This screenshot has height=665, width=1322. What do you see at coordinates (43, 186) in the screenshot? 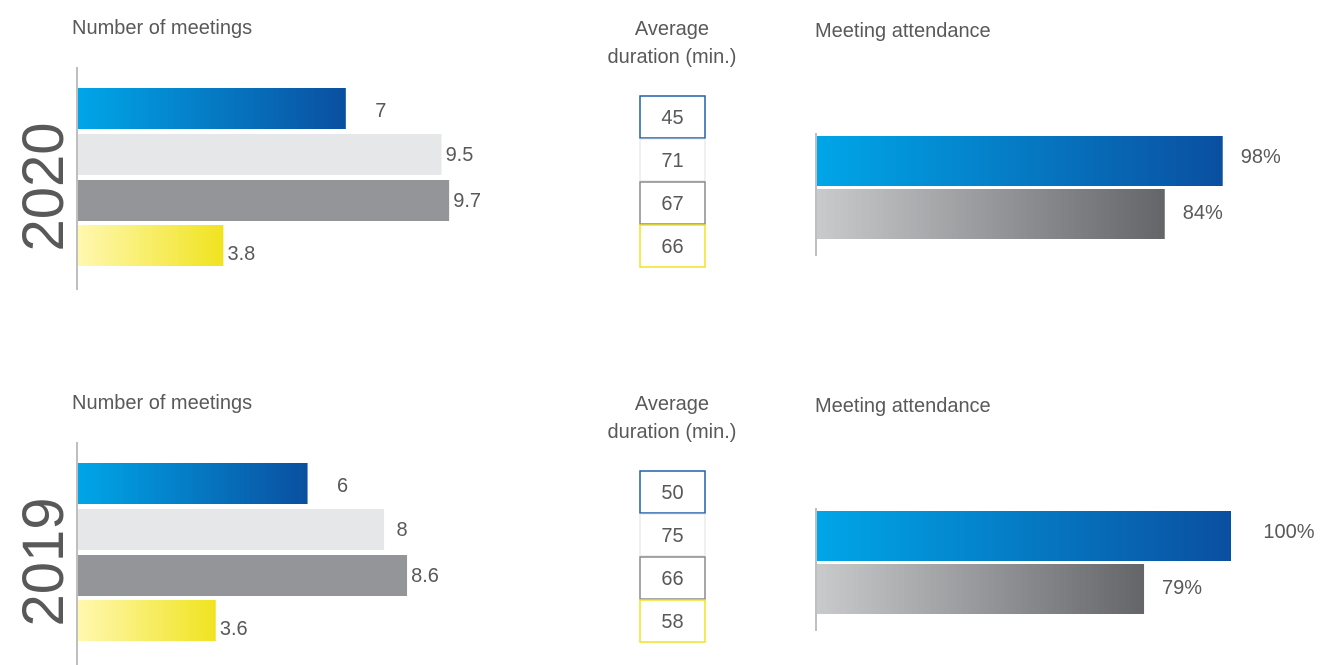
I see `year-label-2020: 2020` at bounding box center [43, 186].